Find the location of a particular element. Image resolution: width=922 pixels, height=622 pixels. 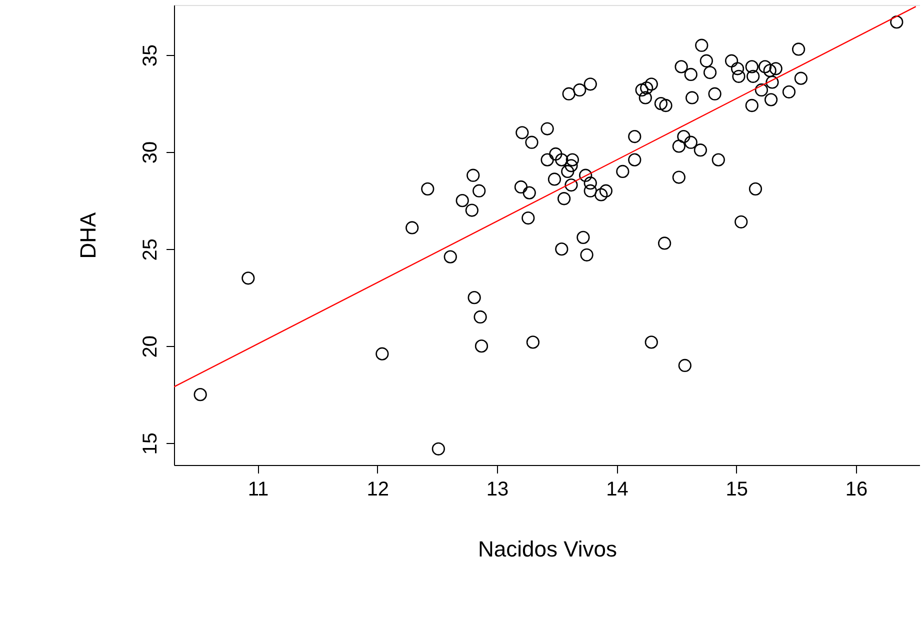

x-tick-label: 14 is located at coordinates (617, 489).